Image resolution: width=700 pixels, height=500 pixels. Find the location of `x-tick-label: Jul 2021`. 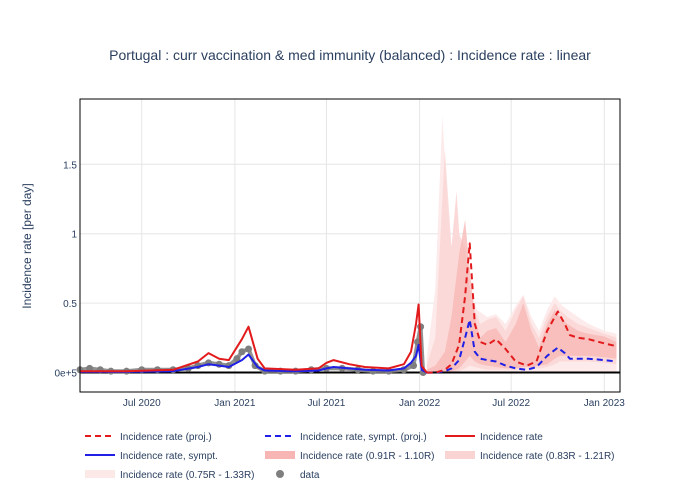

x-tick-label: Jul 2021 is located at coordinates (327, 403).